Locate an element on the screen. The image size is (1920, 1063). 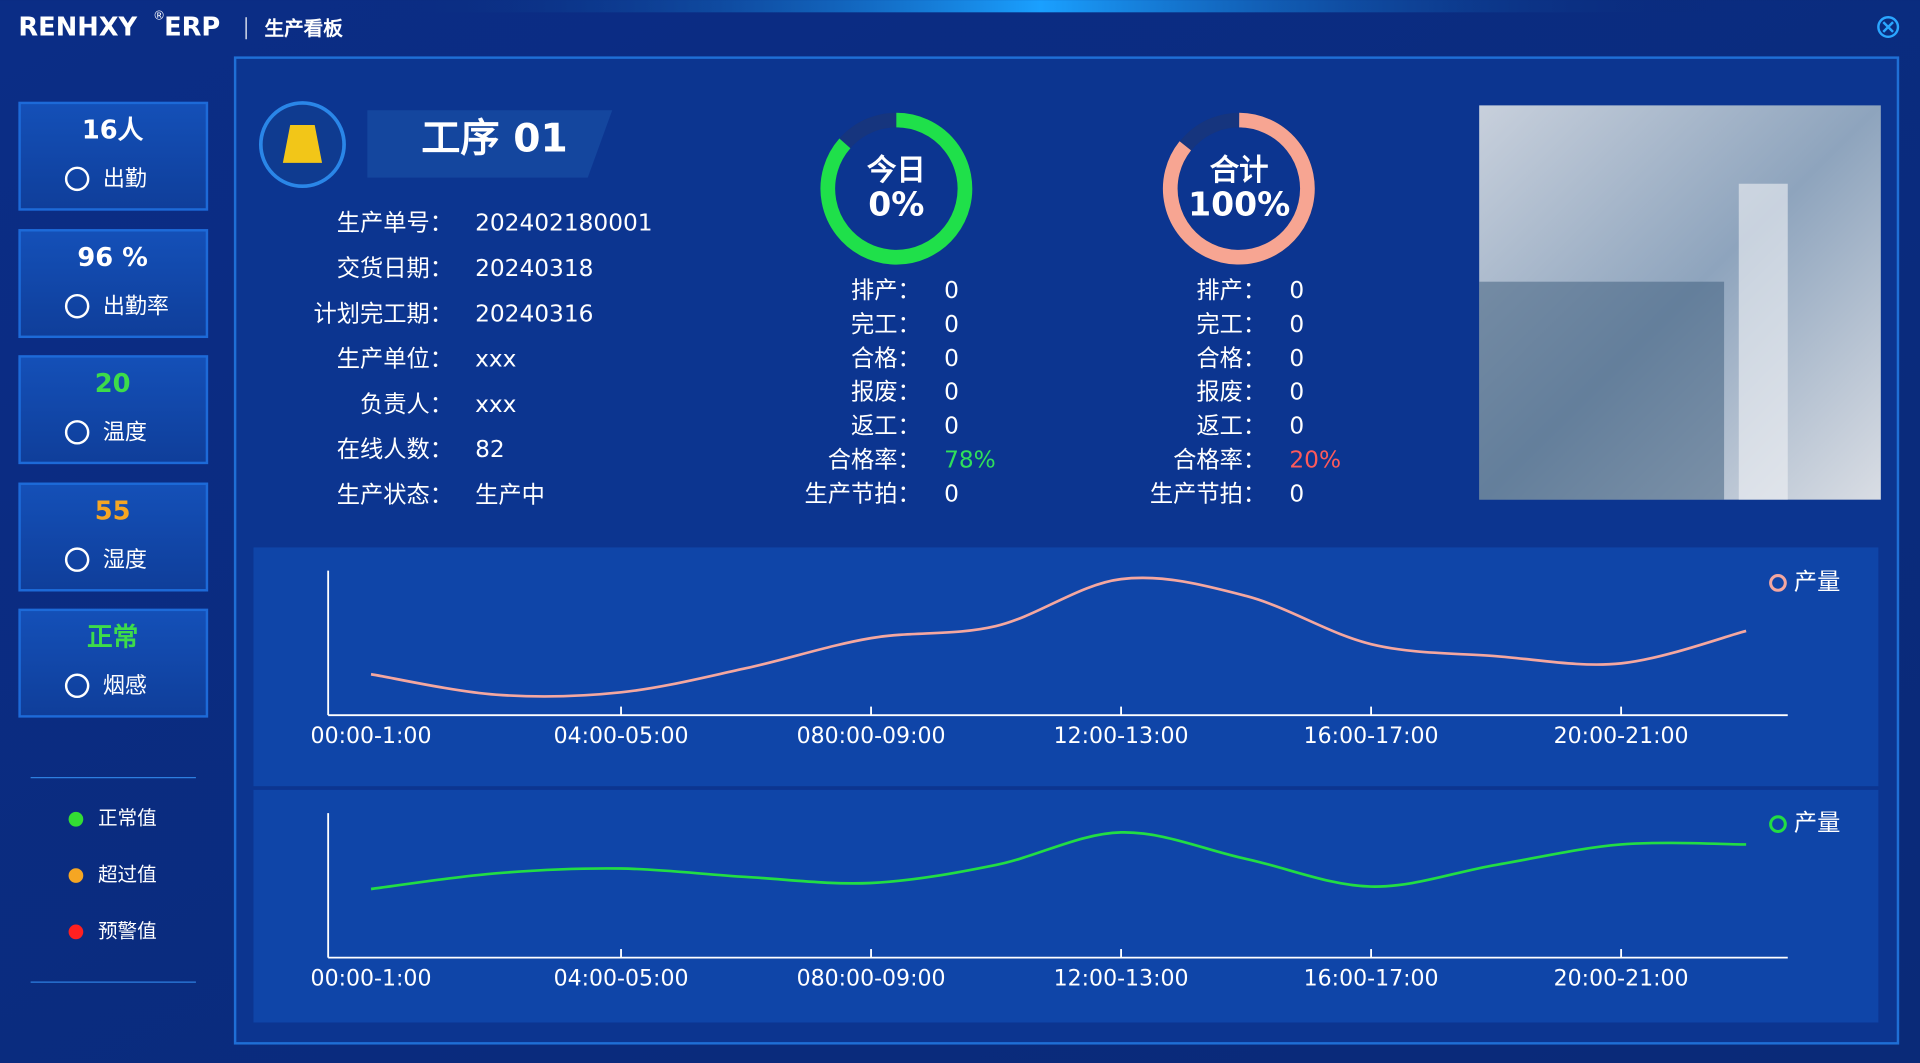
brand-suffix: ERP is located at coordinates (192, 28).